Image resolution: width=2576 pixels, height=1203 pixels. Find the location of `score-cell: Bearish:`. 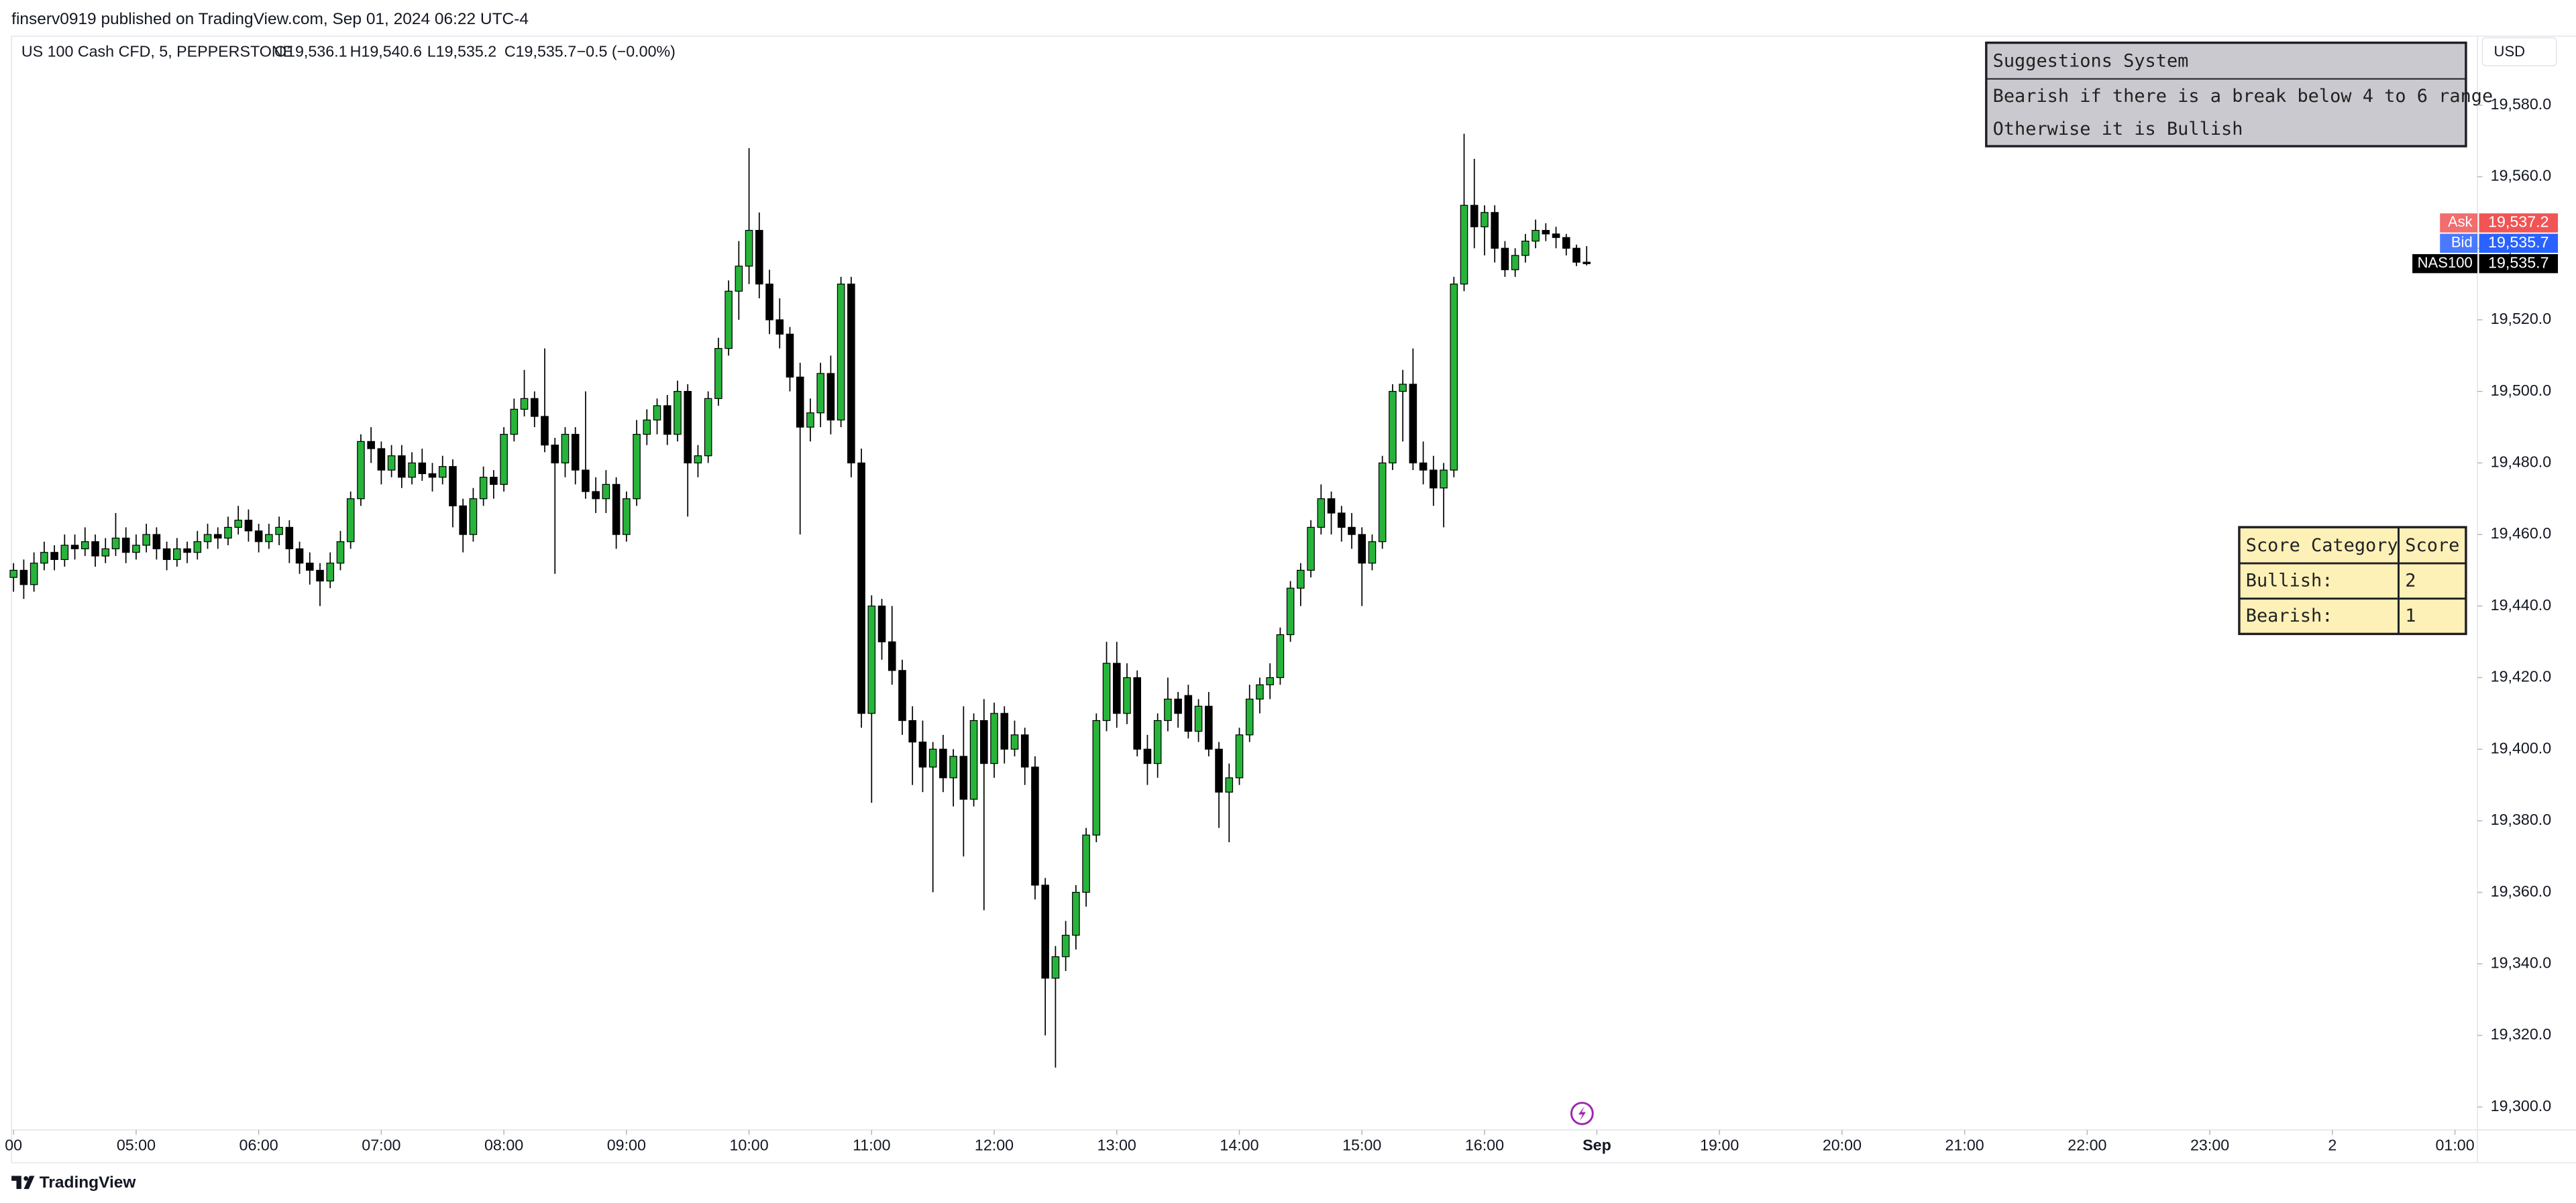

score-cell: Bearish: is located at coordinates (2289, 616).